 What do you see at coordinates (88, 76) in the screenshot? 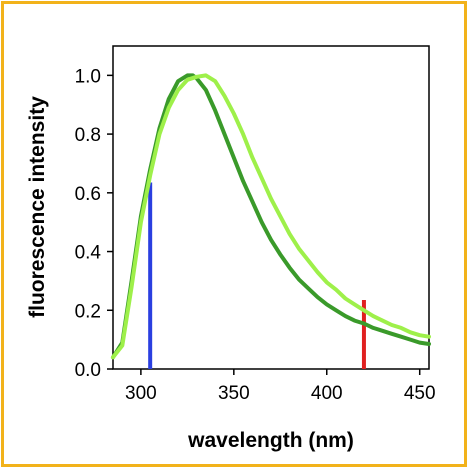
I see `y-tick-label: 1.0` at bounding box center [88, 76].